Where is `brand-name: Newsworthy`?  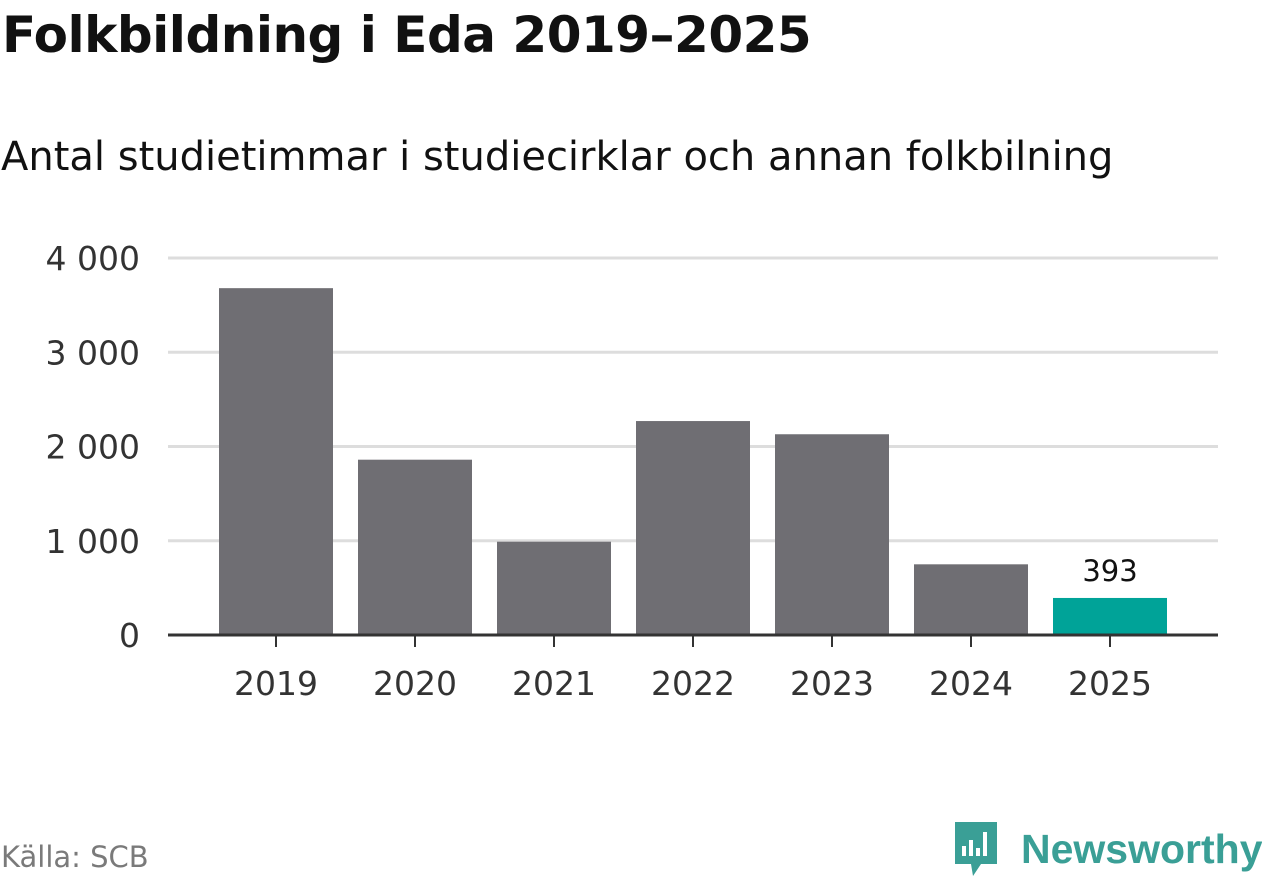
brand-name: Newsworthy is located at coordinates (1141, 848).